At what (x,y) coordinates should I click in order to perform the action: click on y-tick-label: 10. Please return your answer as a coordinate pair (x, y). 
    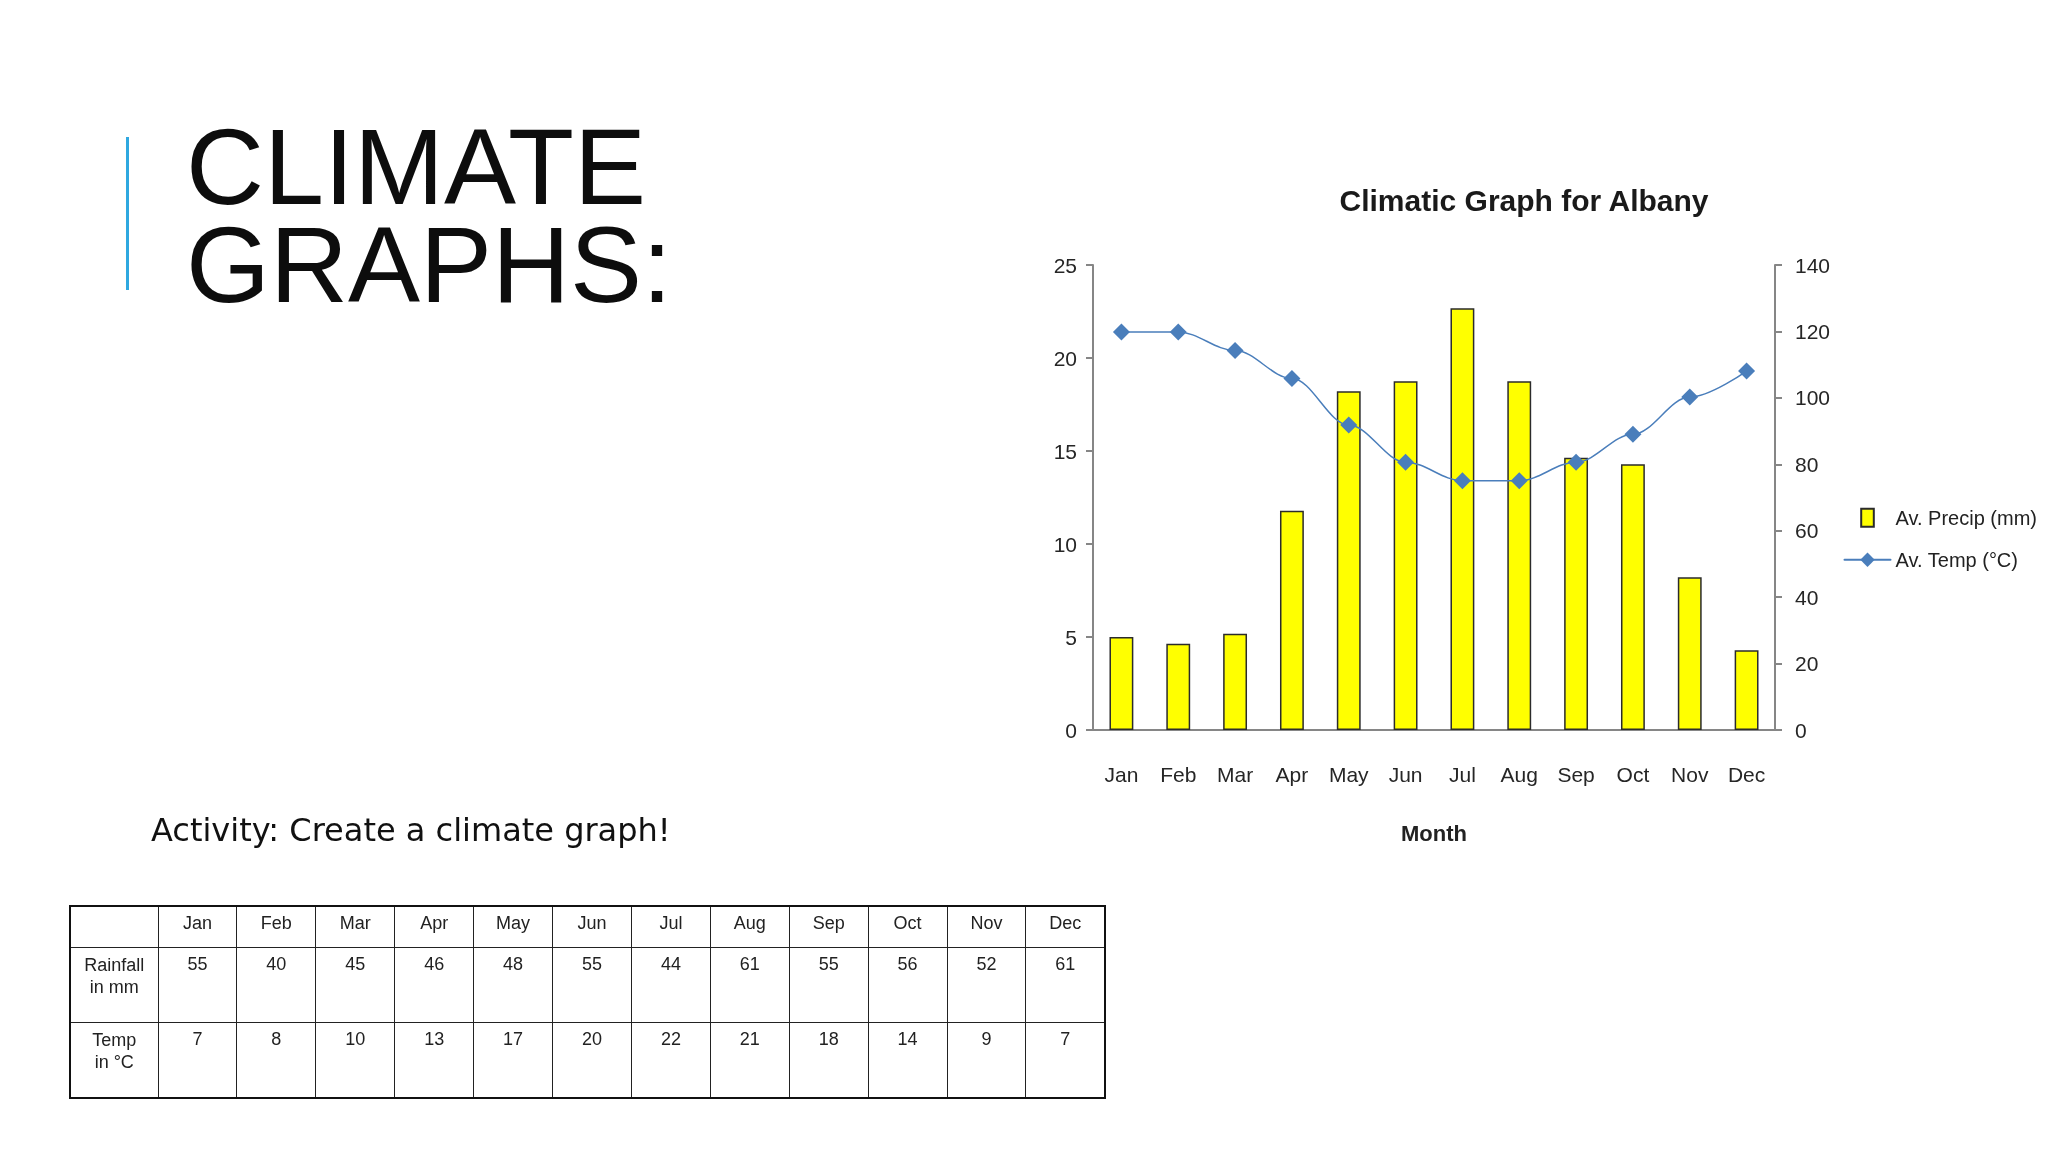
    Looking at the image, I should click on (1065, 544).